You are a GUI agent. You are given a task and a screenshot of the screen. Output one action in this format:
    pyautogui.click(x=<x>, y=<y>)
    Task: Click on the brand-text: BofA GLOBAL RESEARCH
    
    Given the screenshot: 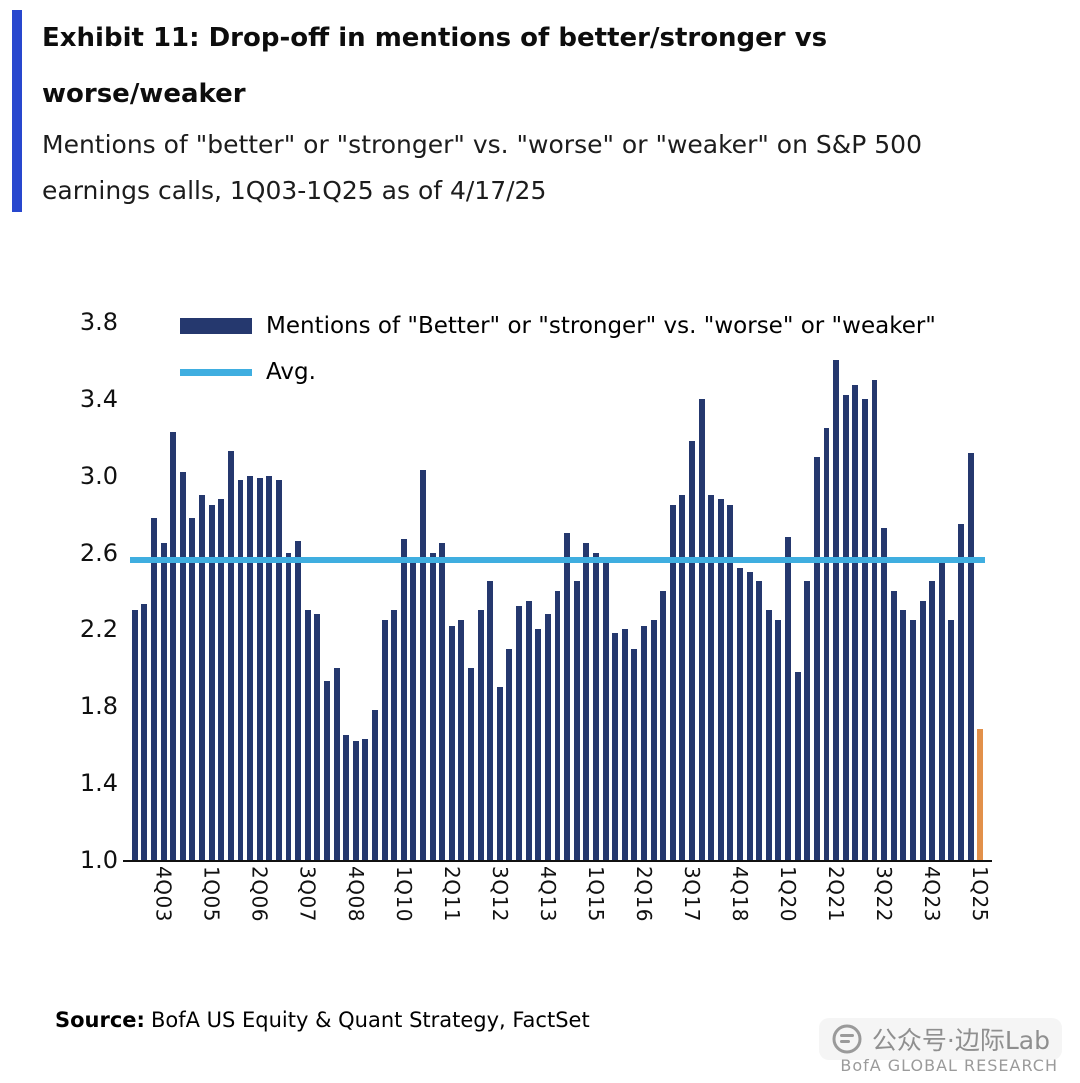 What is the action you would take?
    pyautogui.click(x=949, y=1065)
    